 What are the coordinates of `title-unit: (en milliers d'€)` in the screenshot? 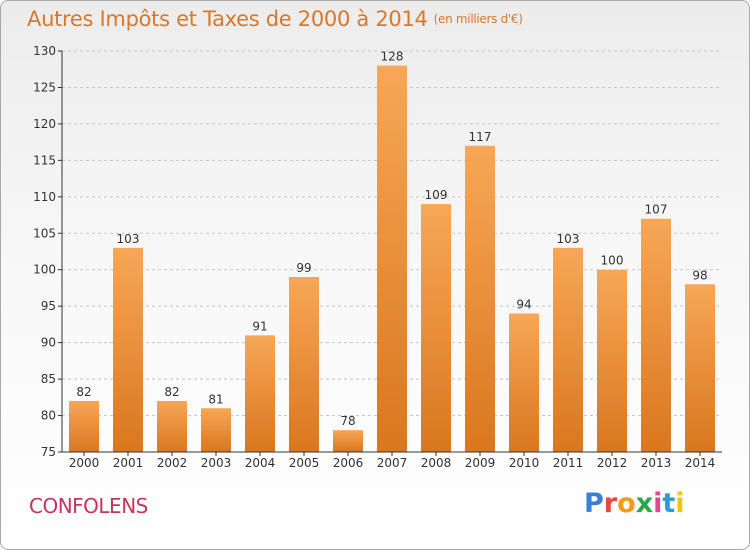 It's located at (478, 19).